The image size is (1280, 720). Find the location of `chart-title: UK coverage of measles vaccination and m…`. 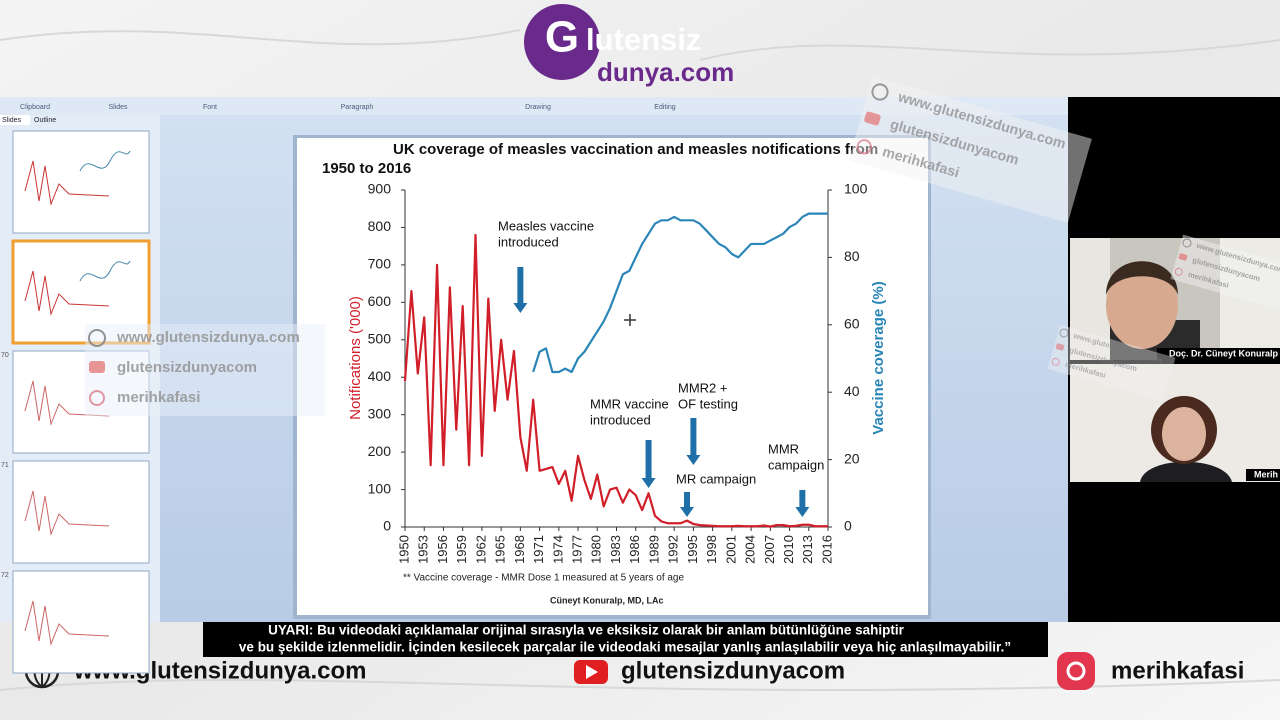

chart-title: UK coverage of measles vaccination and m… is located at coordinates (635, 149).